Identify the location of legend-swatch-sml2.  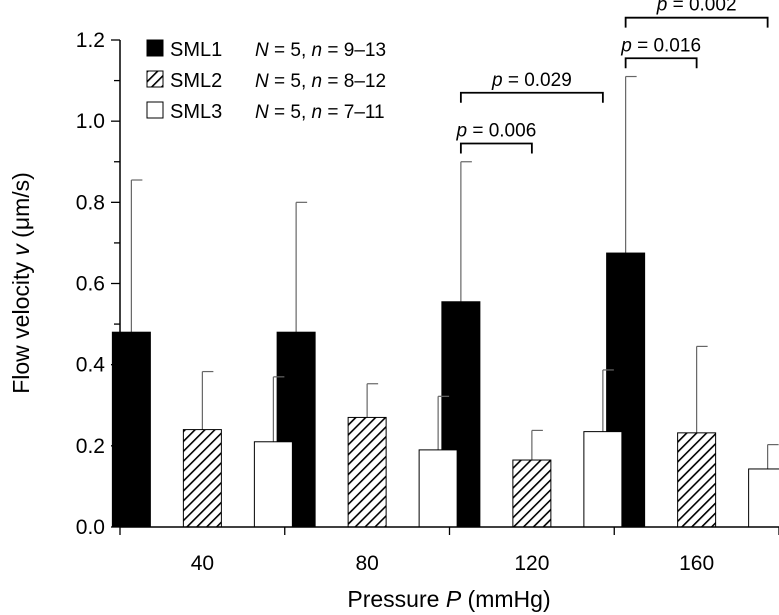
(155, 79).